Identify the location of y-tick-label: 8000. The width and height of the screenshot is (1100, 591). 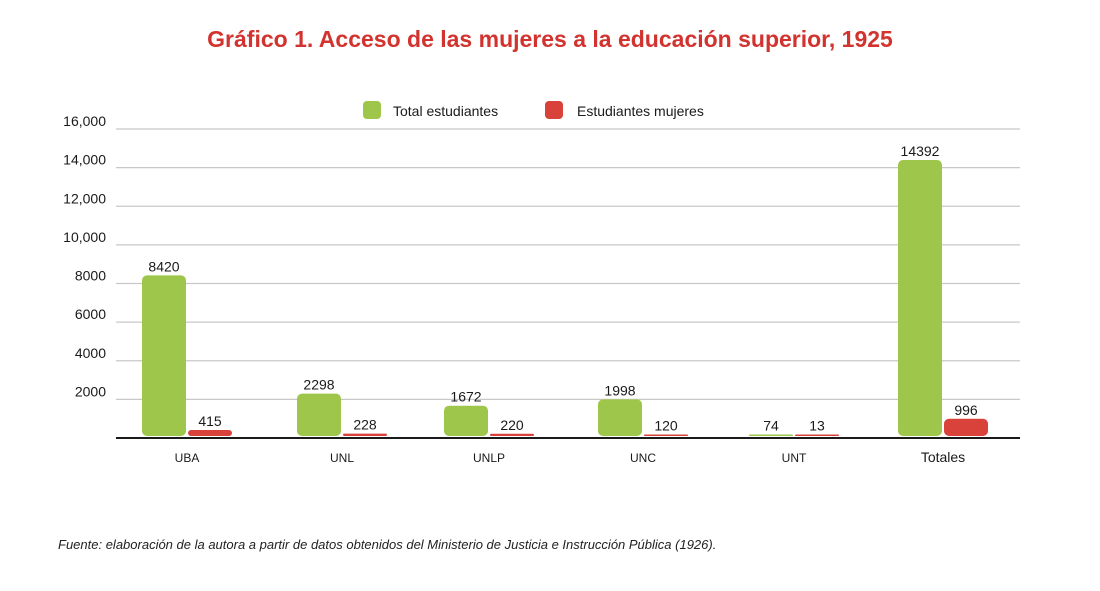
(90, 276).